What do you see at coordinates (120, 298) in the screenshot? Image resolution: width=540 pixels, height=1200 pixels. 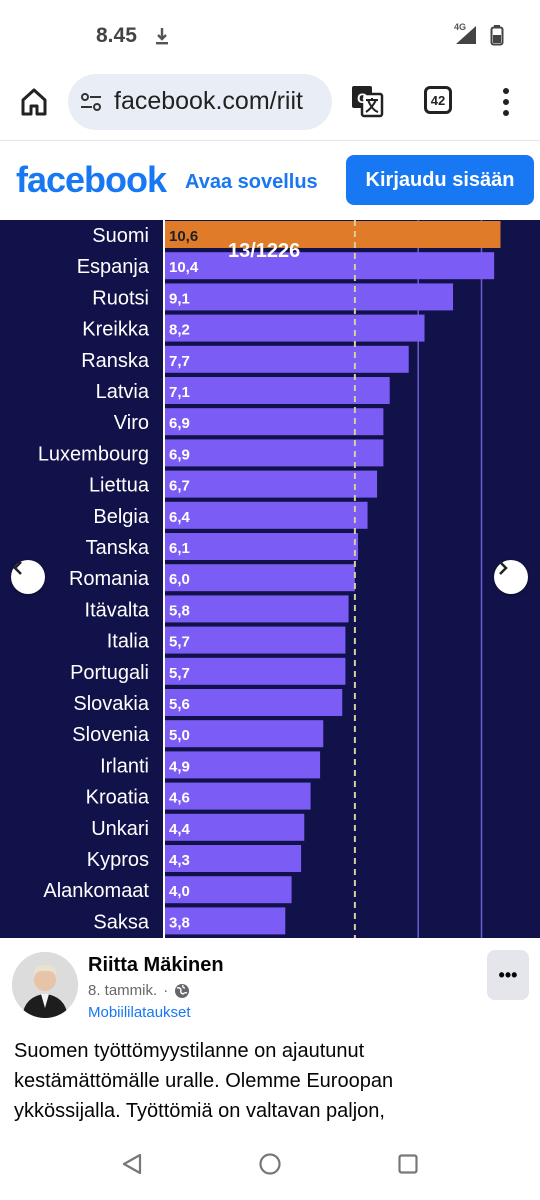 I see `chart-category-label: Ruotsi` at bounding box center [120, 298].